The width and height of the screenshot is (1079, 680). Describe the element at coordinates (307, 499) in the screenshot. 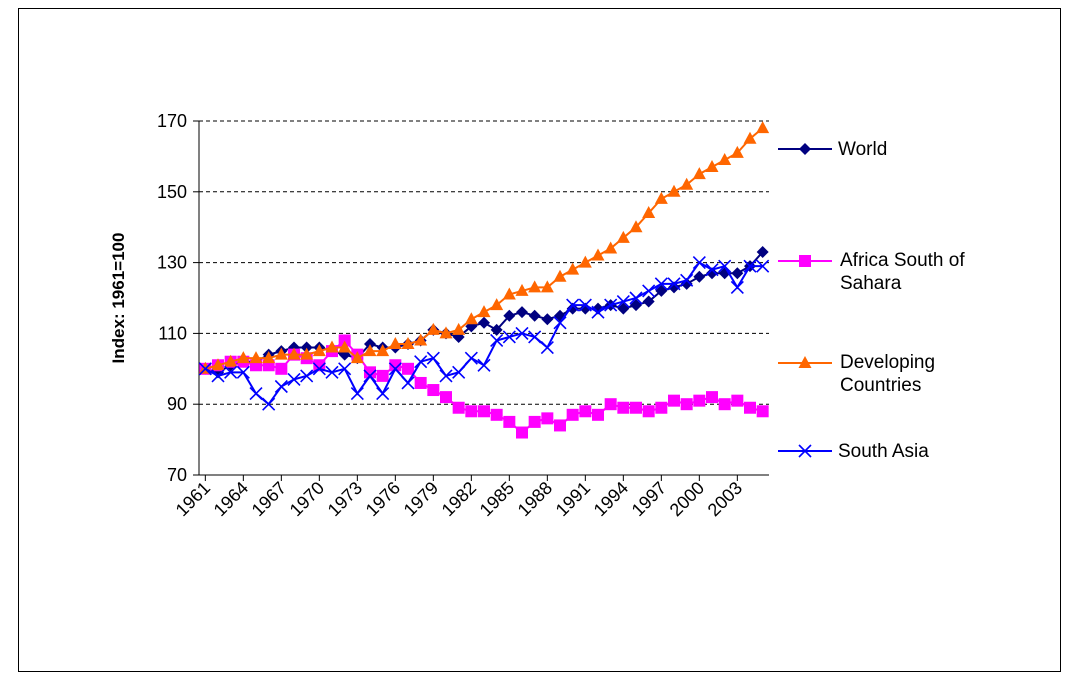

I see `x-tick-label: 1970` at that location.